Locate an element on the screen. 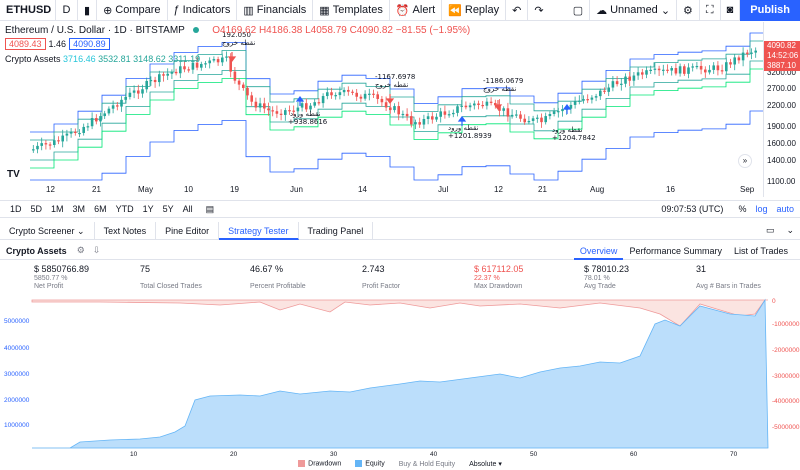 Image resolution: width=800 pixels, height=470 pixels. report-tab-overview: Overview is located at coordinates (598, 251).